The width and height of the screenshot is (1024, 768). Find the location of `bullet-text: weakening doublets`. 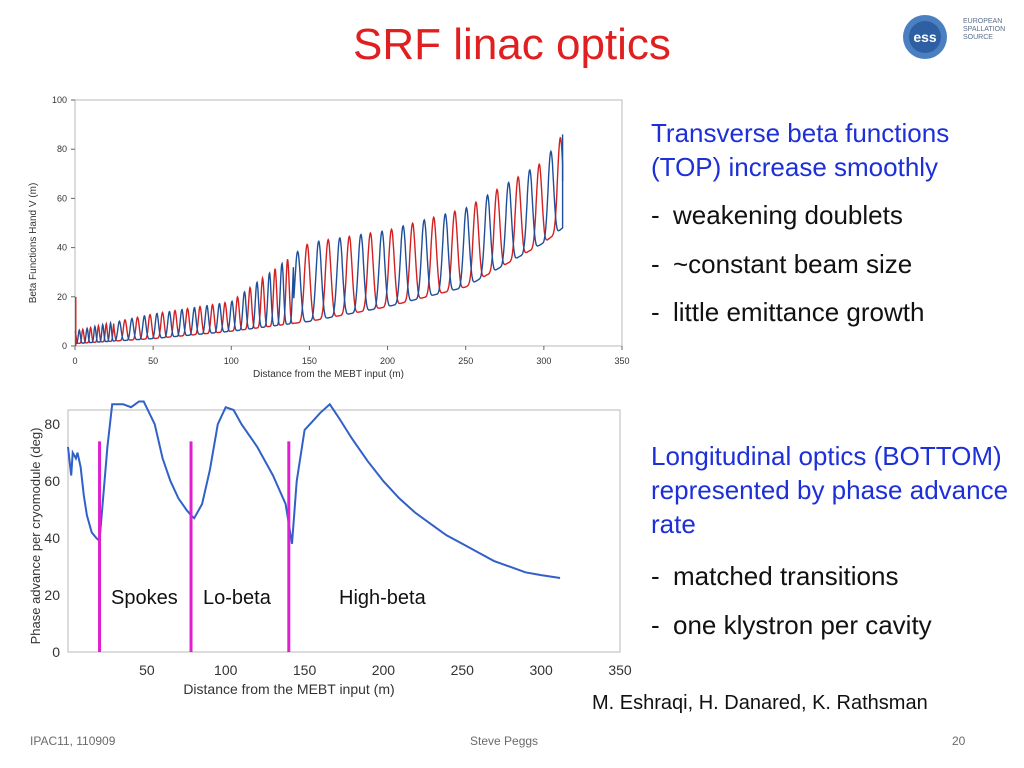

bullet-text: weakening doublets is located at coordinates (788, 215).